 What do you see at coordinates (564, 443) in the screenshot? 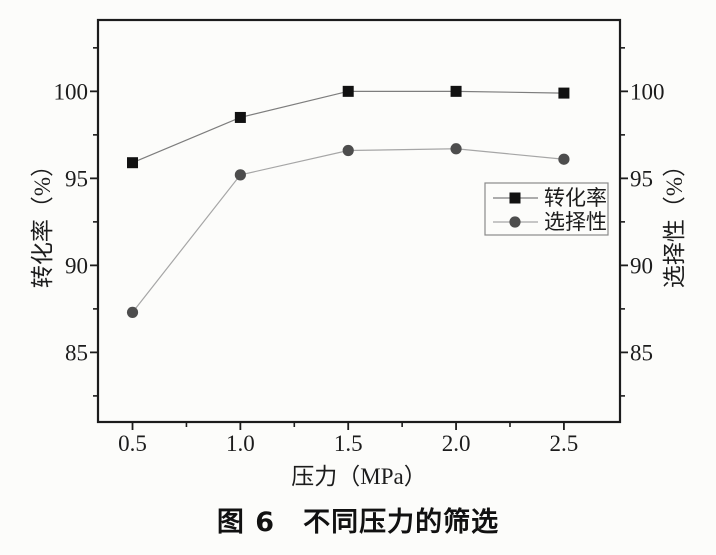
I see `x-tick-label: 2.5` at bounding box center [564, 443].